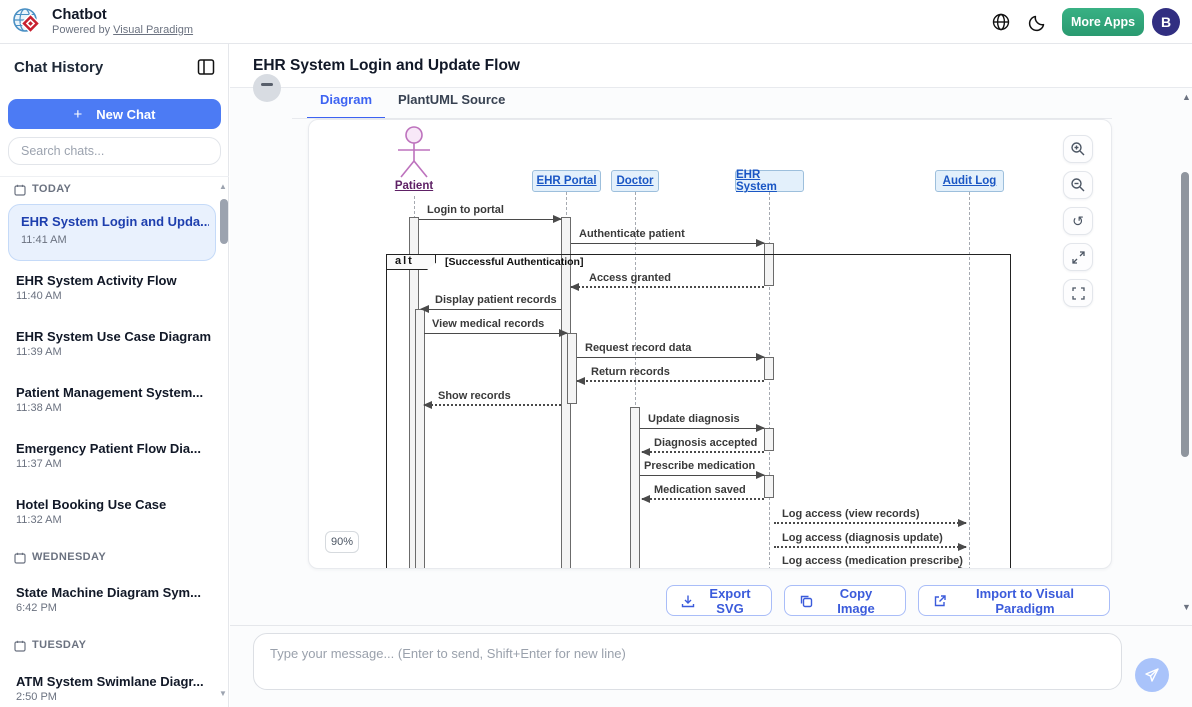 The image size is (1192, 707). What do you see at coordinates (496, 327) in the screenshot?
I see `message-arrow: View medical records` at bounding box center [496, 327].